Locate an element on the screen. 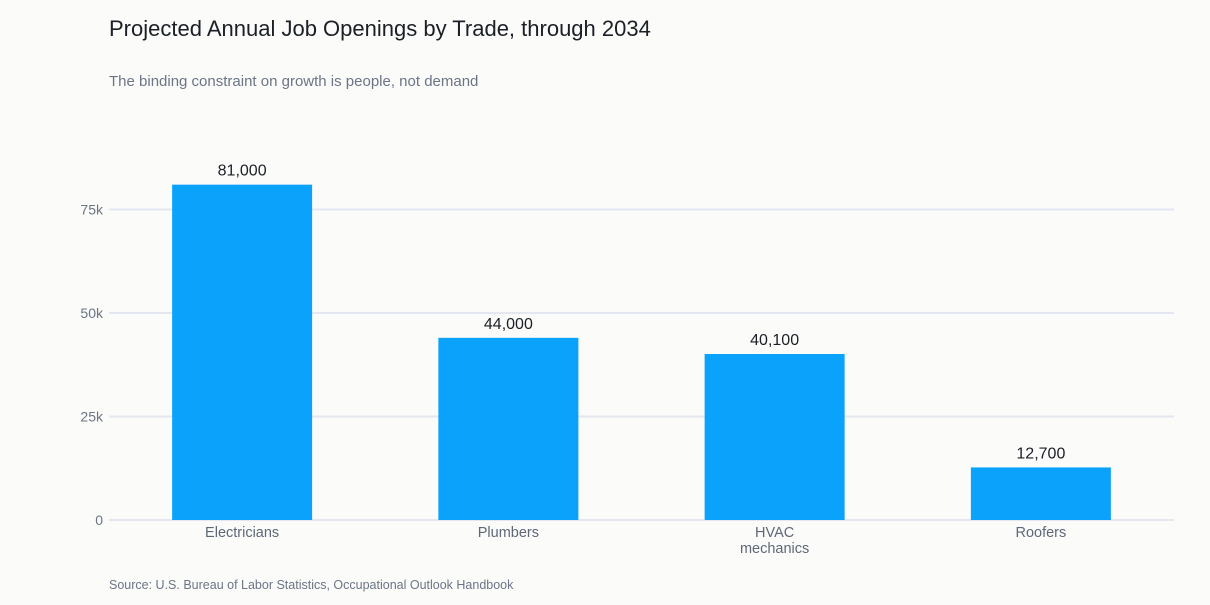 The height and width of the screenshot is (605, 1210). x-tick-label: HVAC is located at coordinates (774, 533).